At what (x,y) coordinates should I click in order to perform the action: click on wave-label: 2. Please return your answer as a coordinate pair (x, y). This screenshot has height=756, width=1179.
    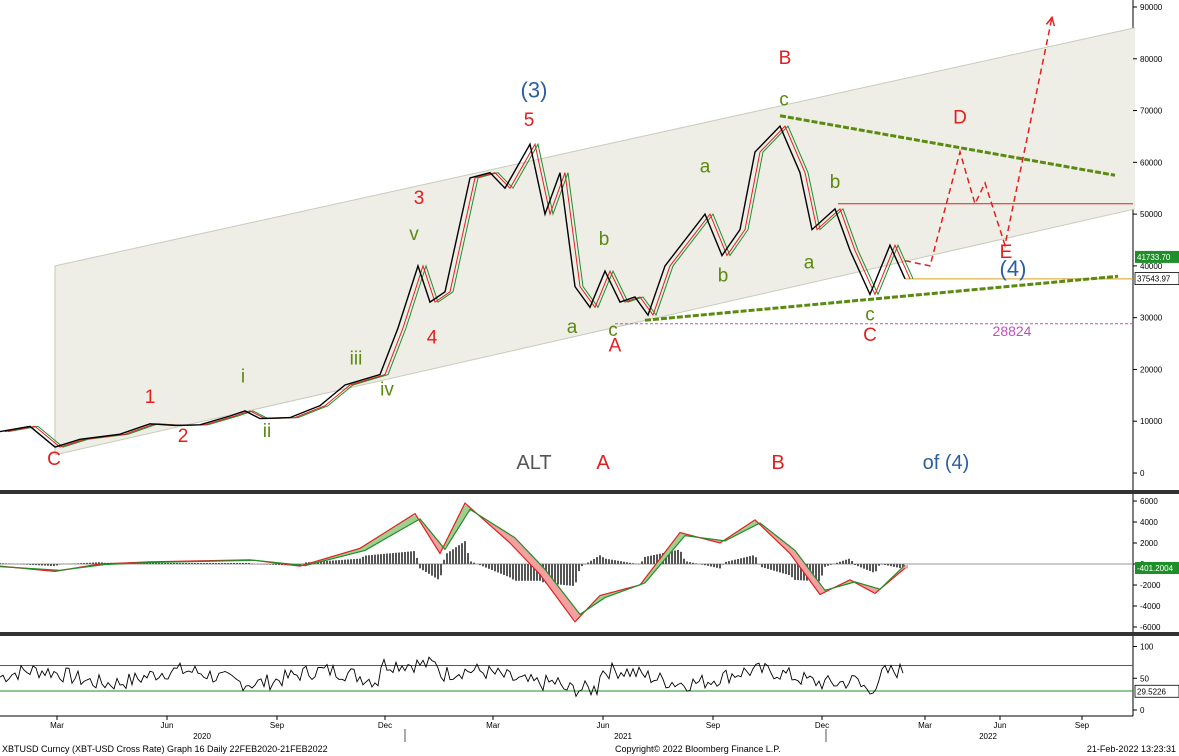
    Looking at the image, I should click on (183, 436).